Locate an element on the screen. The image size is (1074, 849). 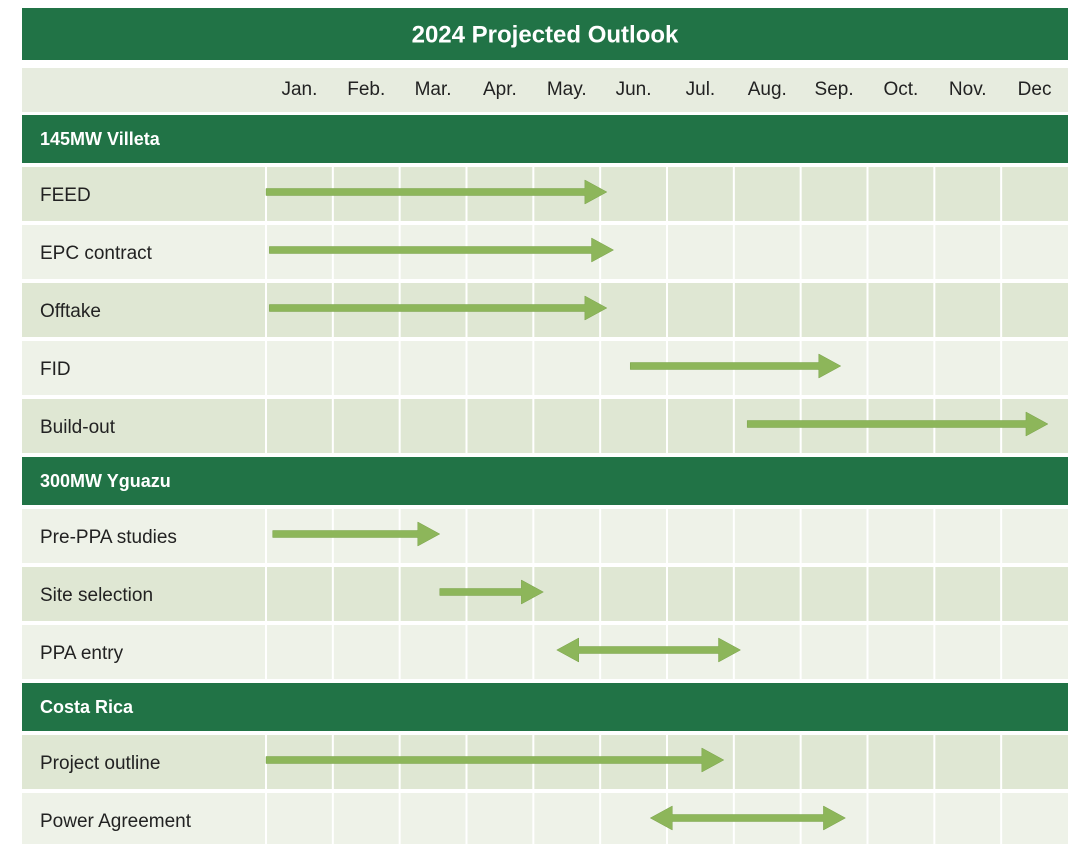
month-label: Aug. is located at coordinates (767, 89).